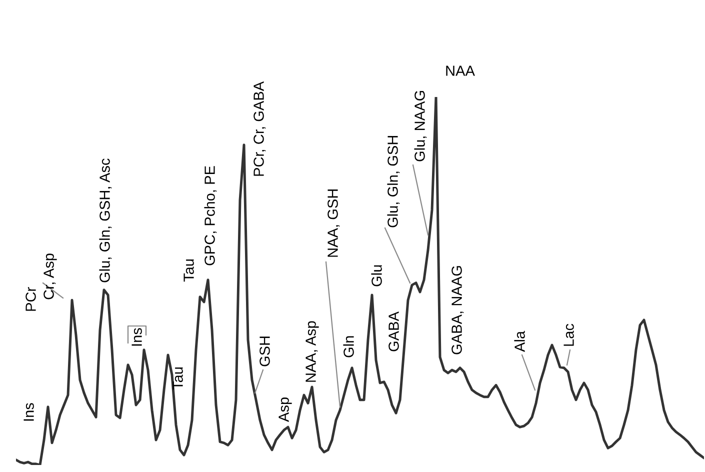  What do you see at coordinates (393, 332) in the screenshot?
I see `annotation: GABA` at bounding box center [393, 332].